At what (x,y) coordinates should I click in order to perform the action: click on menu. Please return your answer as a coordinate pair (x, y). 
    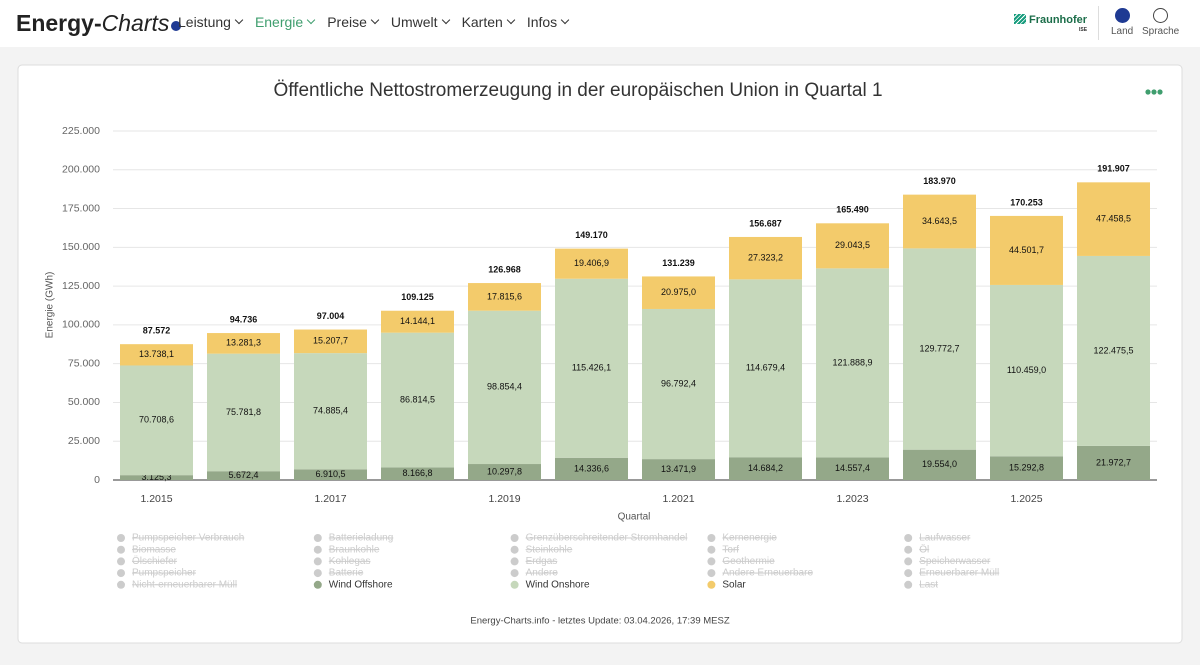
    Looking at the image, I should click on (1154, 92).